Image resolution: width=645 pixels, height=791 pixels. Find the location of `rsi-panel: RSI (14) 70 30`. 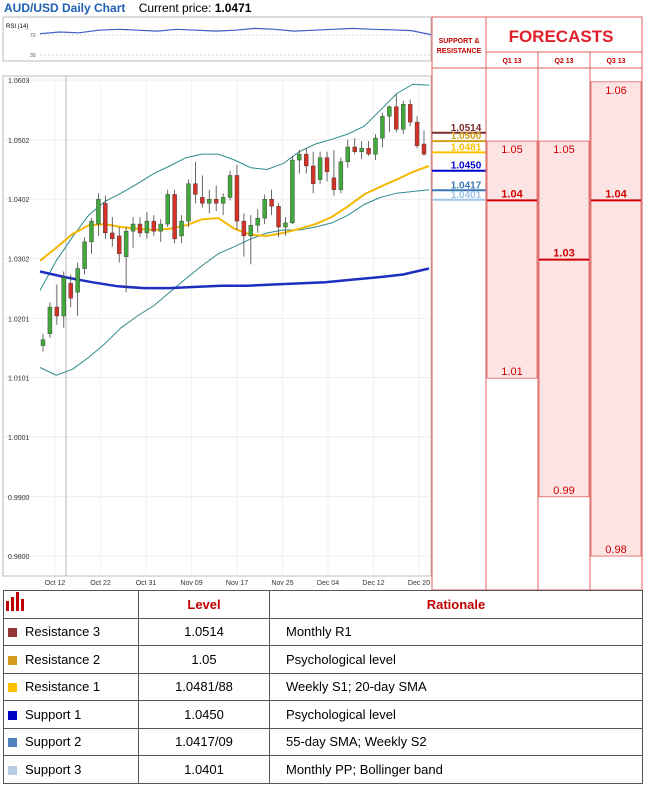

rsi-panel: RSI (14) 70 30 is located at coordinates (217, 39).